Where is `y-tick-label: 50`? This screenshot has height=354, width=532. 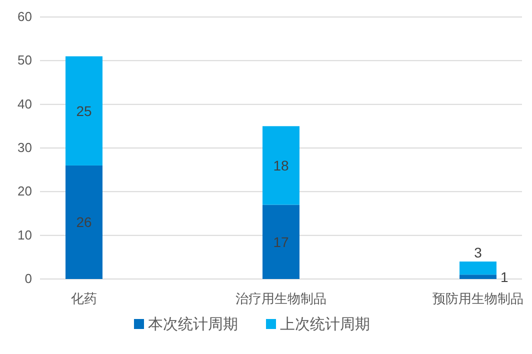
y-tick-label: 50 is located at coordinates (25, 60).